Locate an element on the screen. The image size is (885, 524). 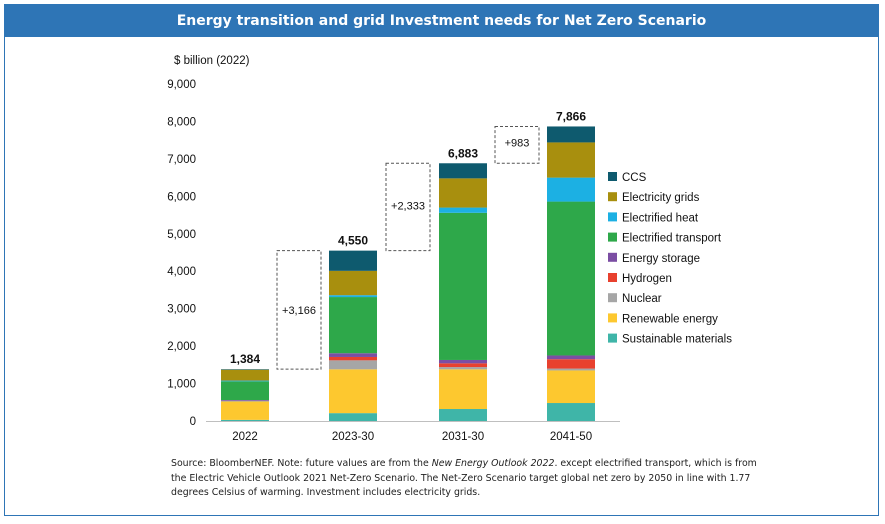
y-tick-label: 9,000 is located at coordinates (181, 85).